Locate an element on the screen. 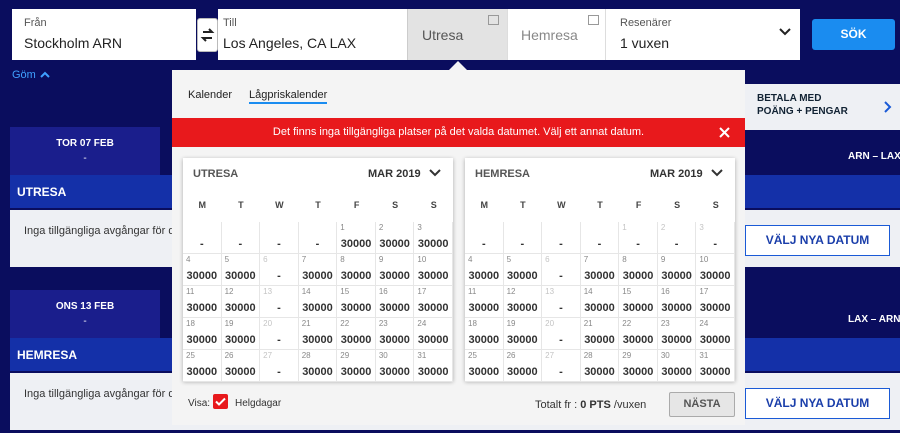 The image size is (900, 433). promo: BETALA MED POÄNG + PENGAR is located at coordinates (822, 107).